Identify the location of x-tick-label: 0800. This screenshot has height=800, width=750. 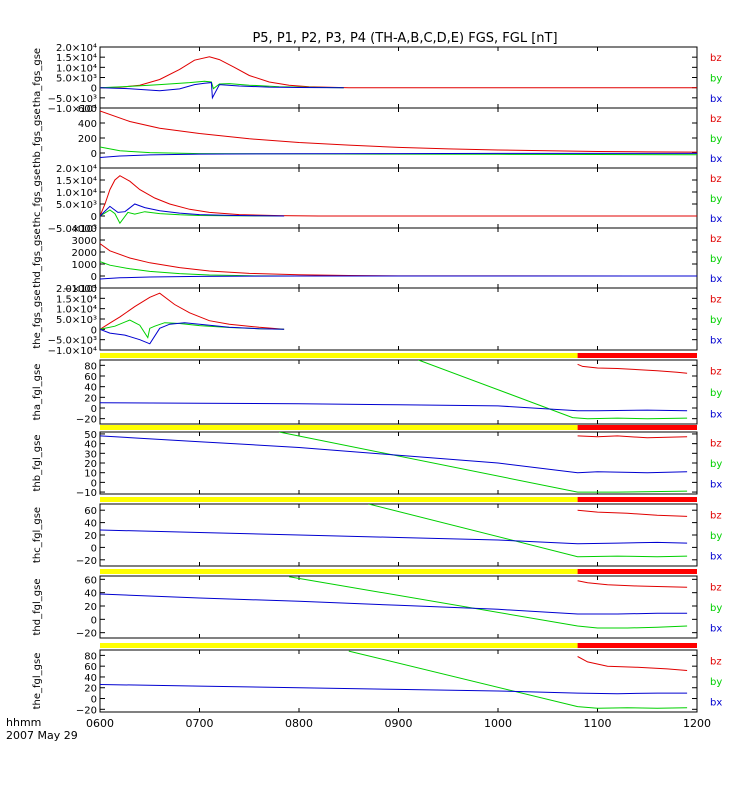
(299, 723).